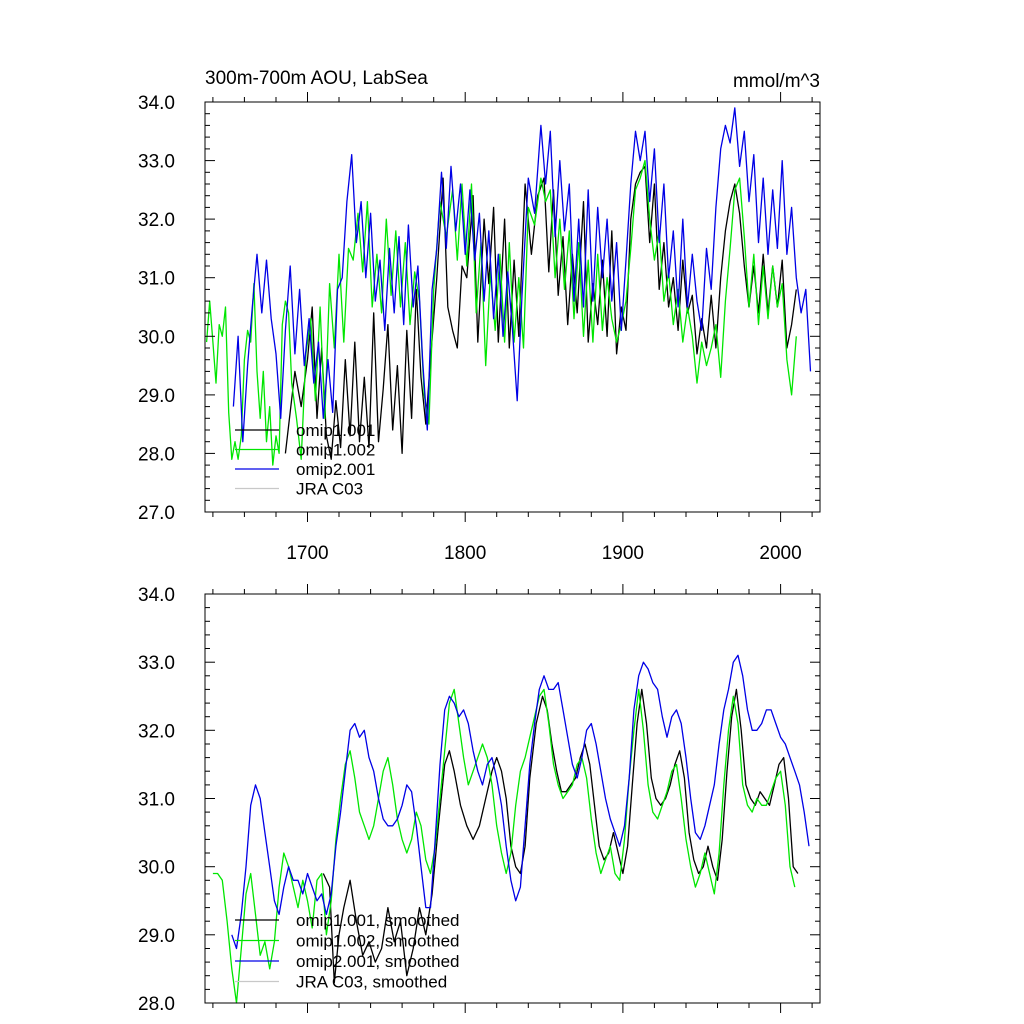  I want to click on chart-title: 300m-700m AOU, LabSea, so click(316, 78).